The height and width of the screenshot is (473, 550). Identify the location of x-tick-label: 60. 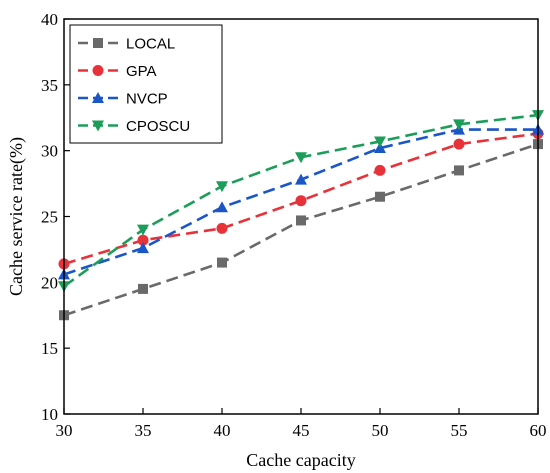
(538, 430).